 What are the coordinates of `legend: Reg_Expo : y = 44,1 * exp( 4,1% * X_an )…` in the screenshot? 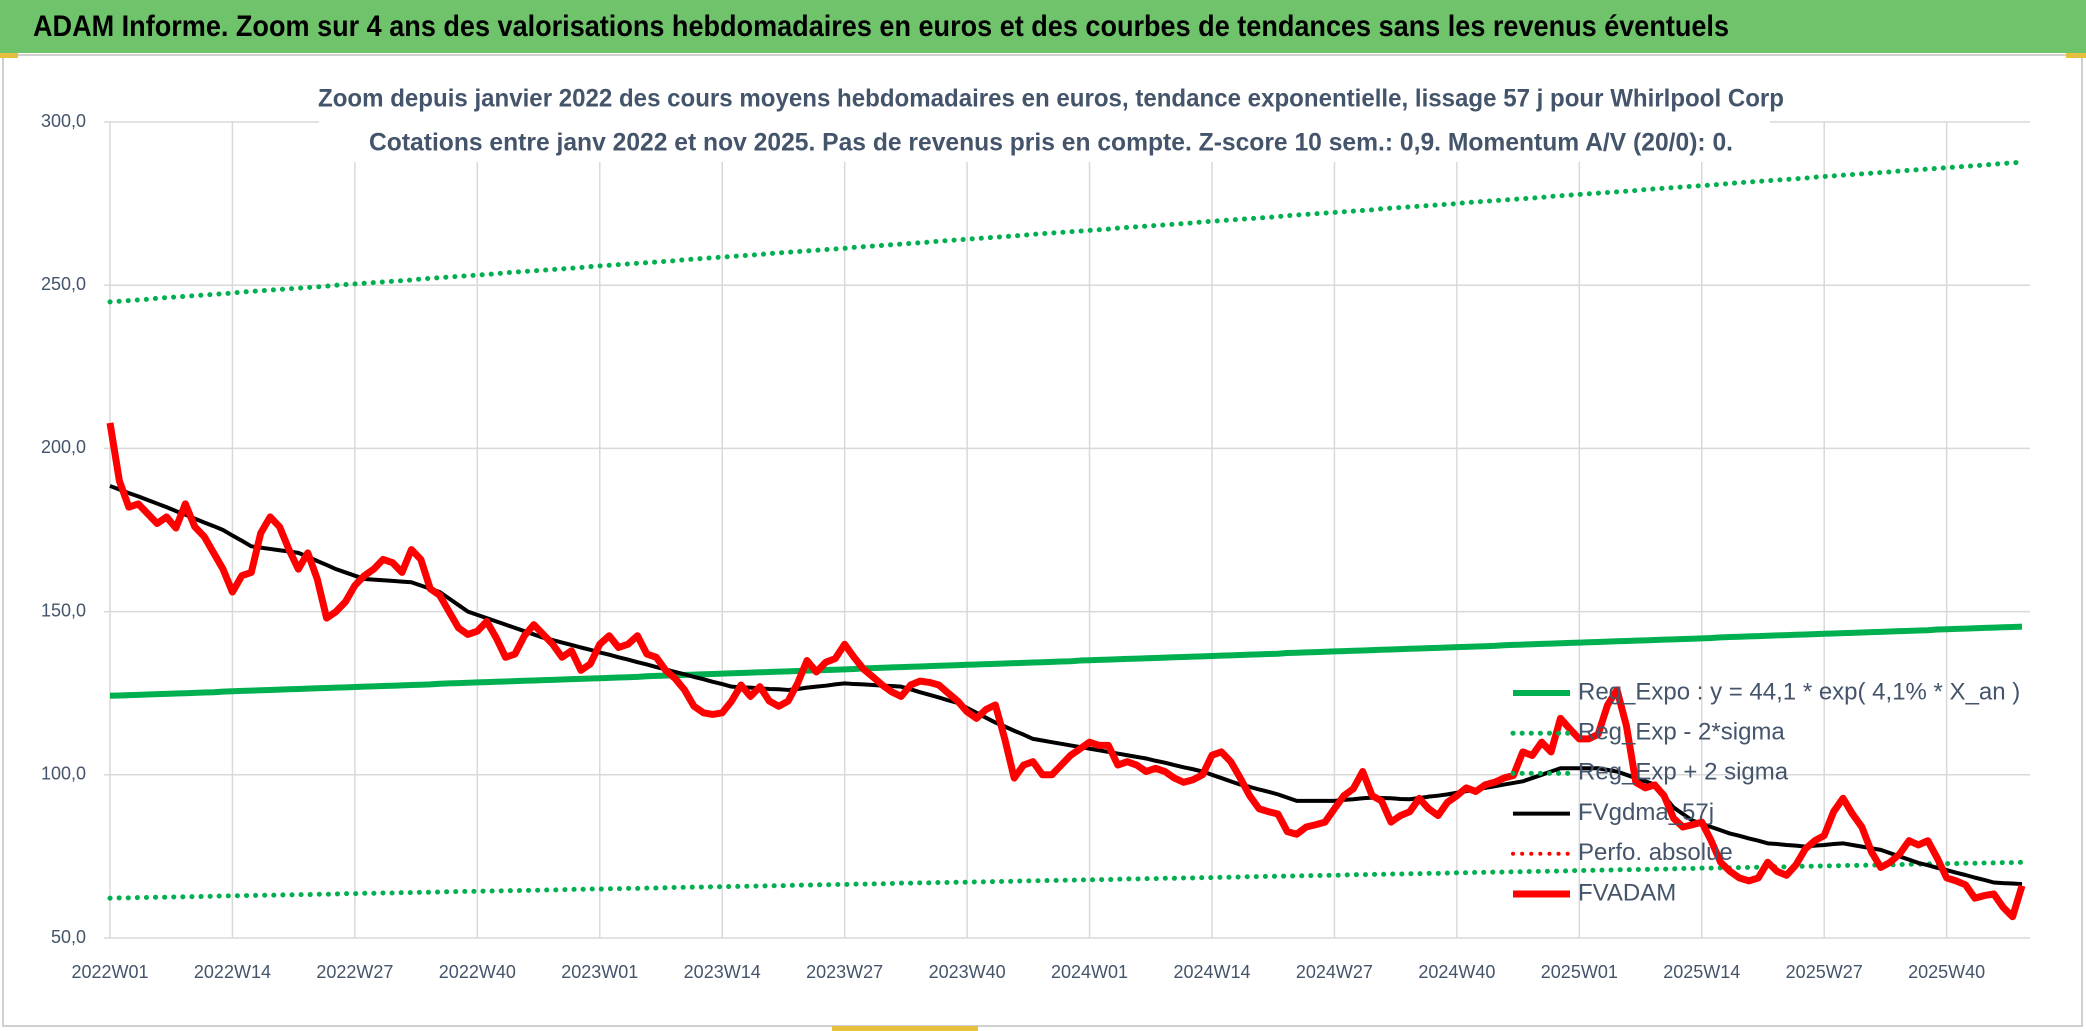 It's located at (1765, 792).